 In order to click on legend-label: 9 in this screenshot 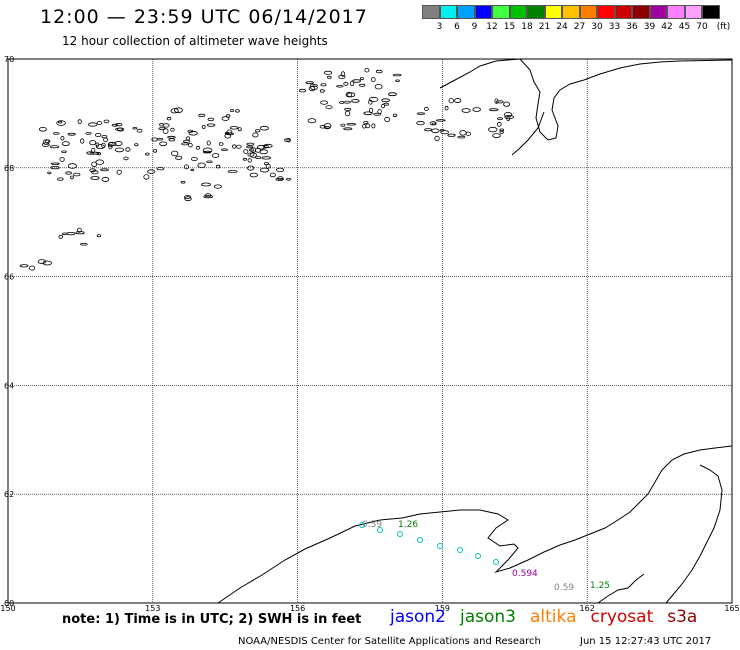, I will do `click(474, 27)`.